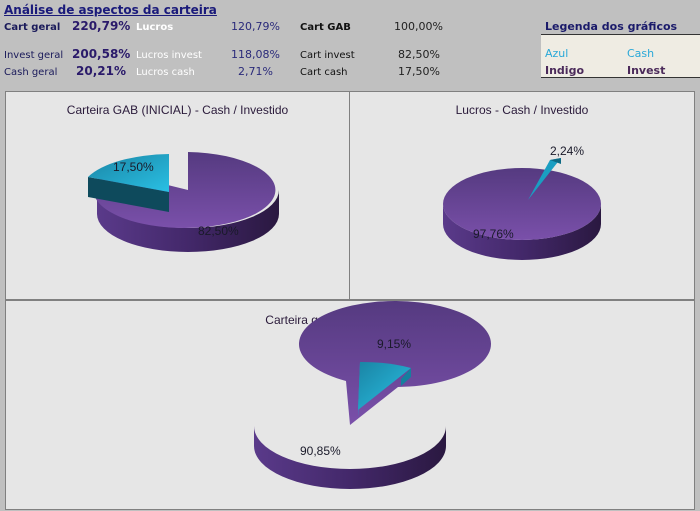  Describe the element at coordinates (327, 55) in the screenshot. I see `cart-invest-label: Cart invest` at that location.